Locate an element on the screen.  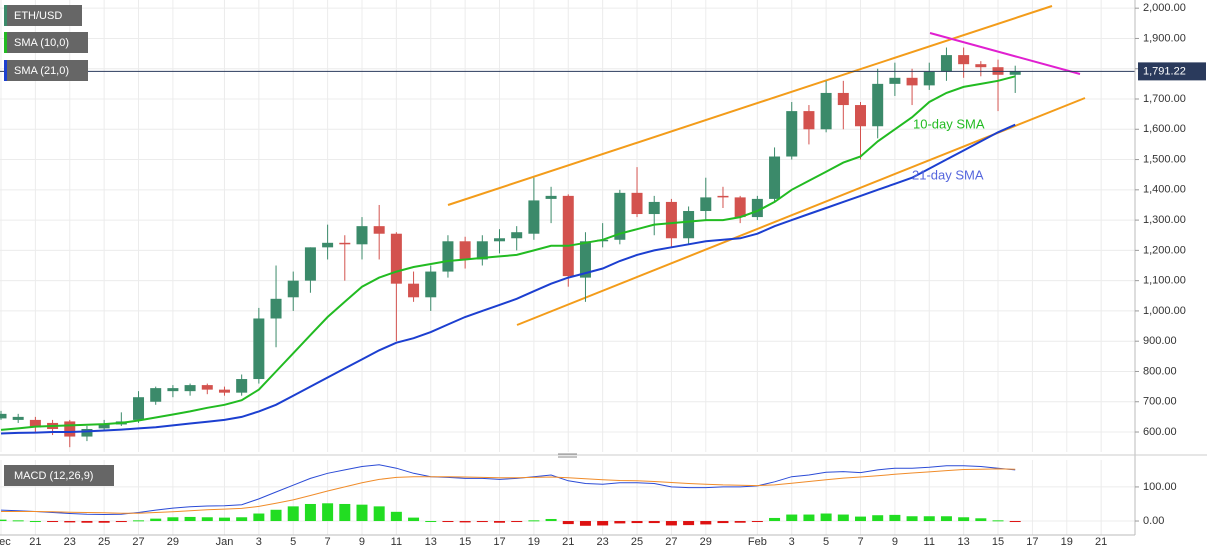
x-tick-label: Jan is located at coordinates (225, 542).